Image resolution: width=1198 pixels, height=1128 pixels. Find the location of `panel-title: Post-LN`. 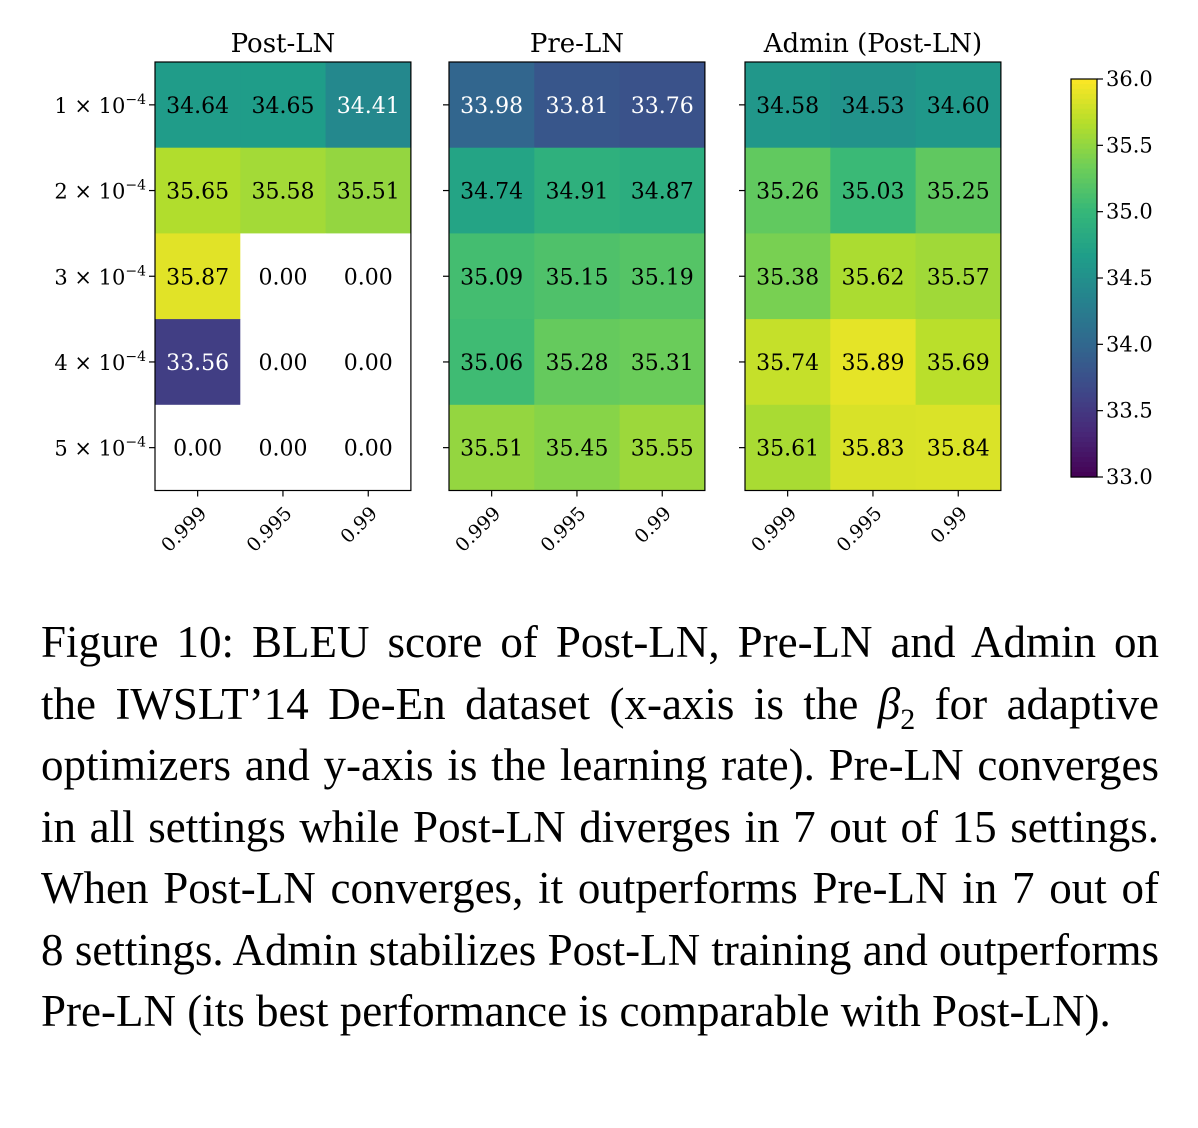

panel-title: Post-LN is located at coordinates (283, 44).